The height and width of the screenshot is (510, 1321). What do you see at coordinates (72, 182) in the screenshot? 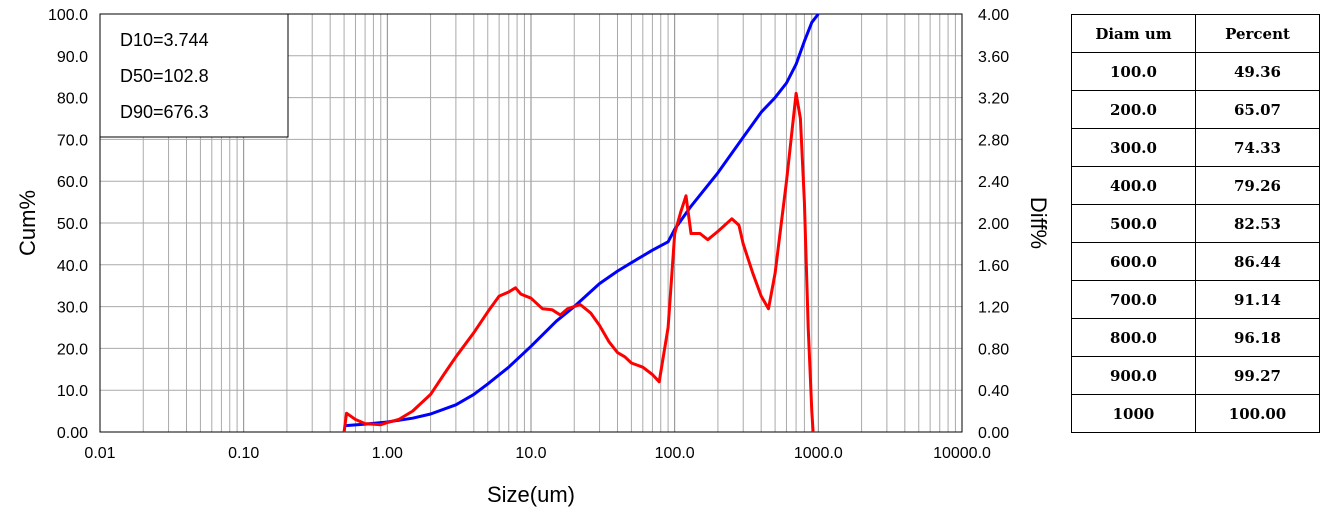
I see `y-left-tick-label: 60.0` at bounding box center [72, 182].